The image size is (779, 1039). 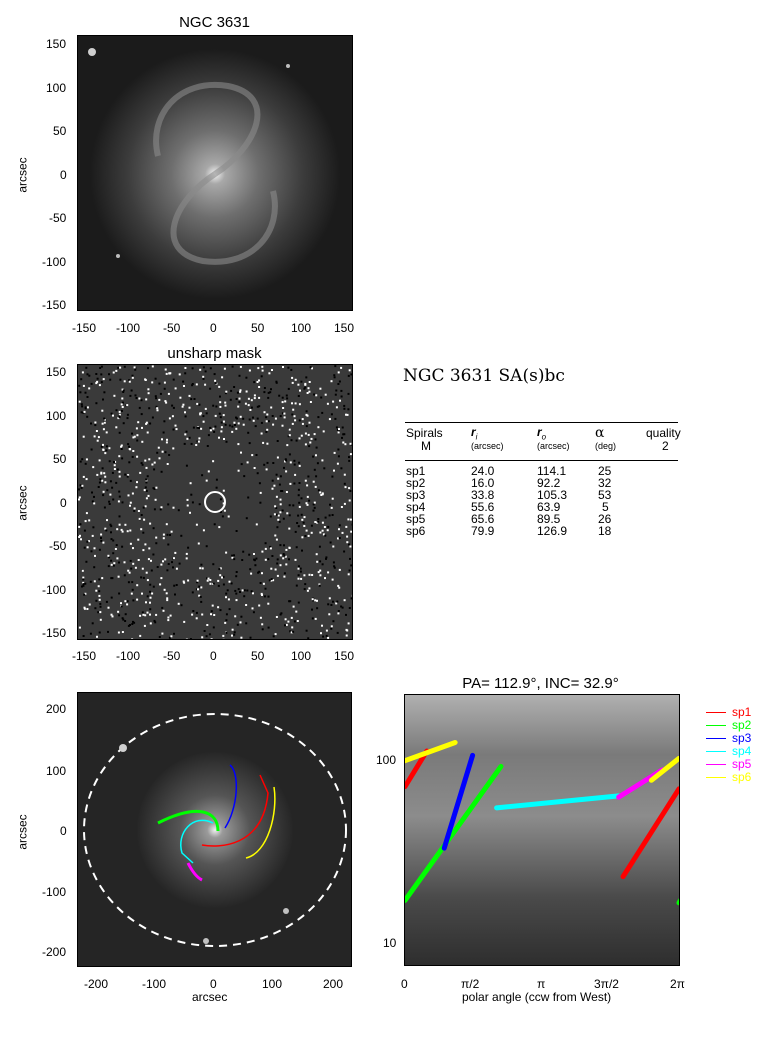 What do you see at coordinates (605, 483) in the screenshot?
I see `cell-alpha: 32` at bounding box center [605, 483].